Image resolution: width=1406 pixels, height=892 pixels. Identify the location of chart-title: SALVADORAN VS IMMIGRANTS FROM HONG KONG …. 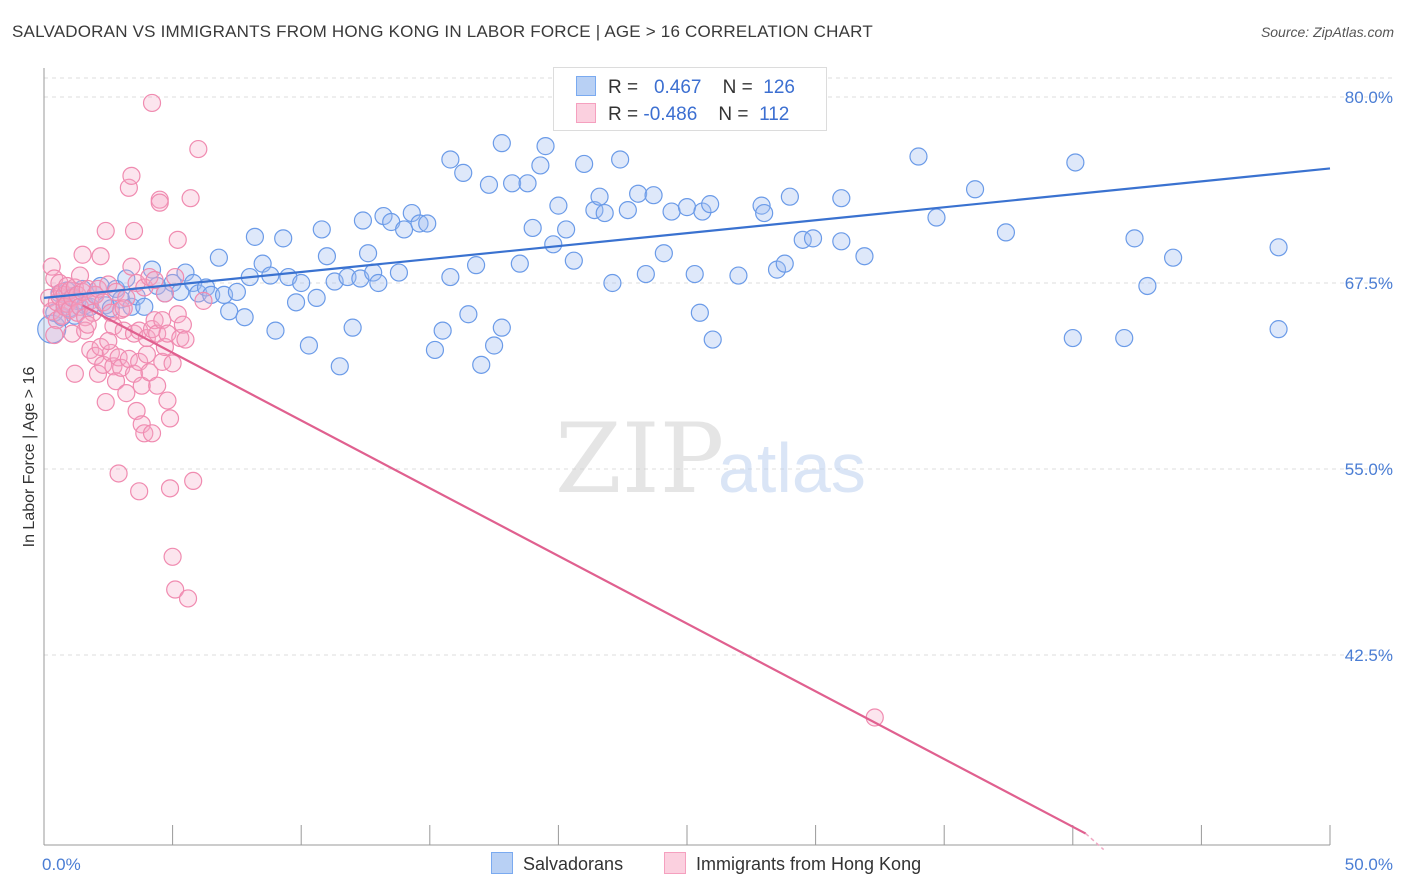
(442, 31).